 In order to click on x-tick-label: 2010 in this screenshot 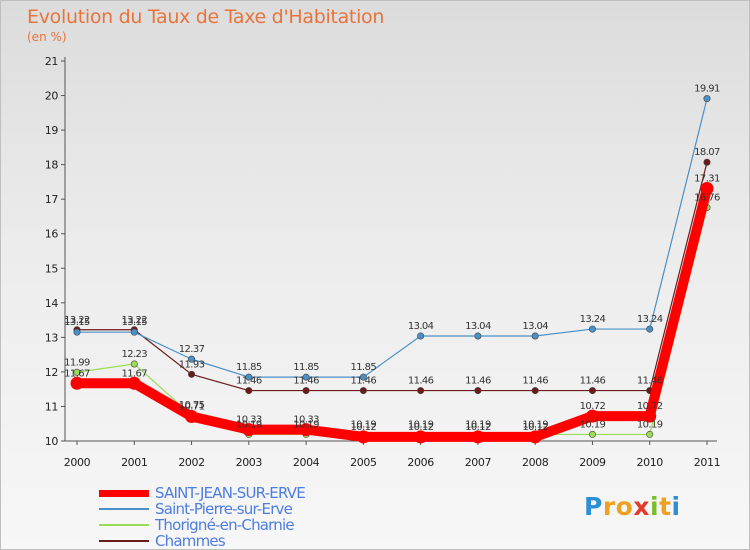, I will do `click(650, 462)`.